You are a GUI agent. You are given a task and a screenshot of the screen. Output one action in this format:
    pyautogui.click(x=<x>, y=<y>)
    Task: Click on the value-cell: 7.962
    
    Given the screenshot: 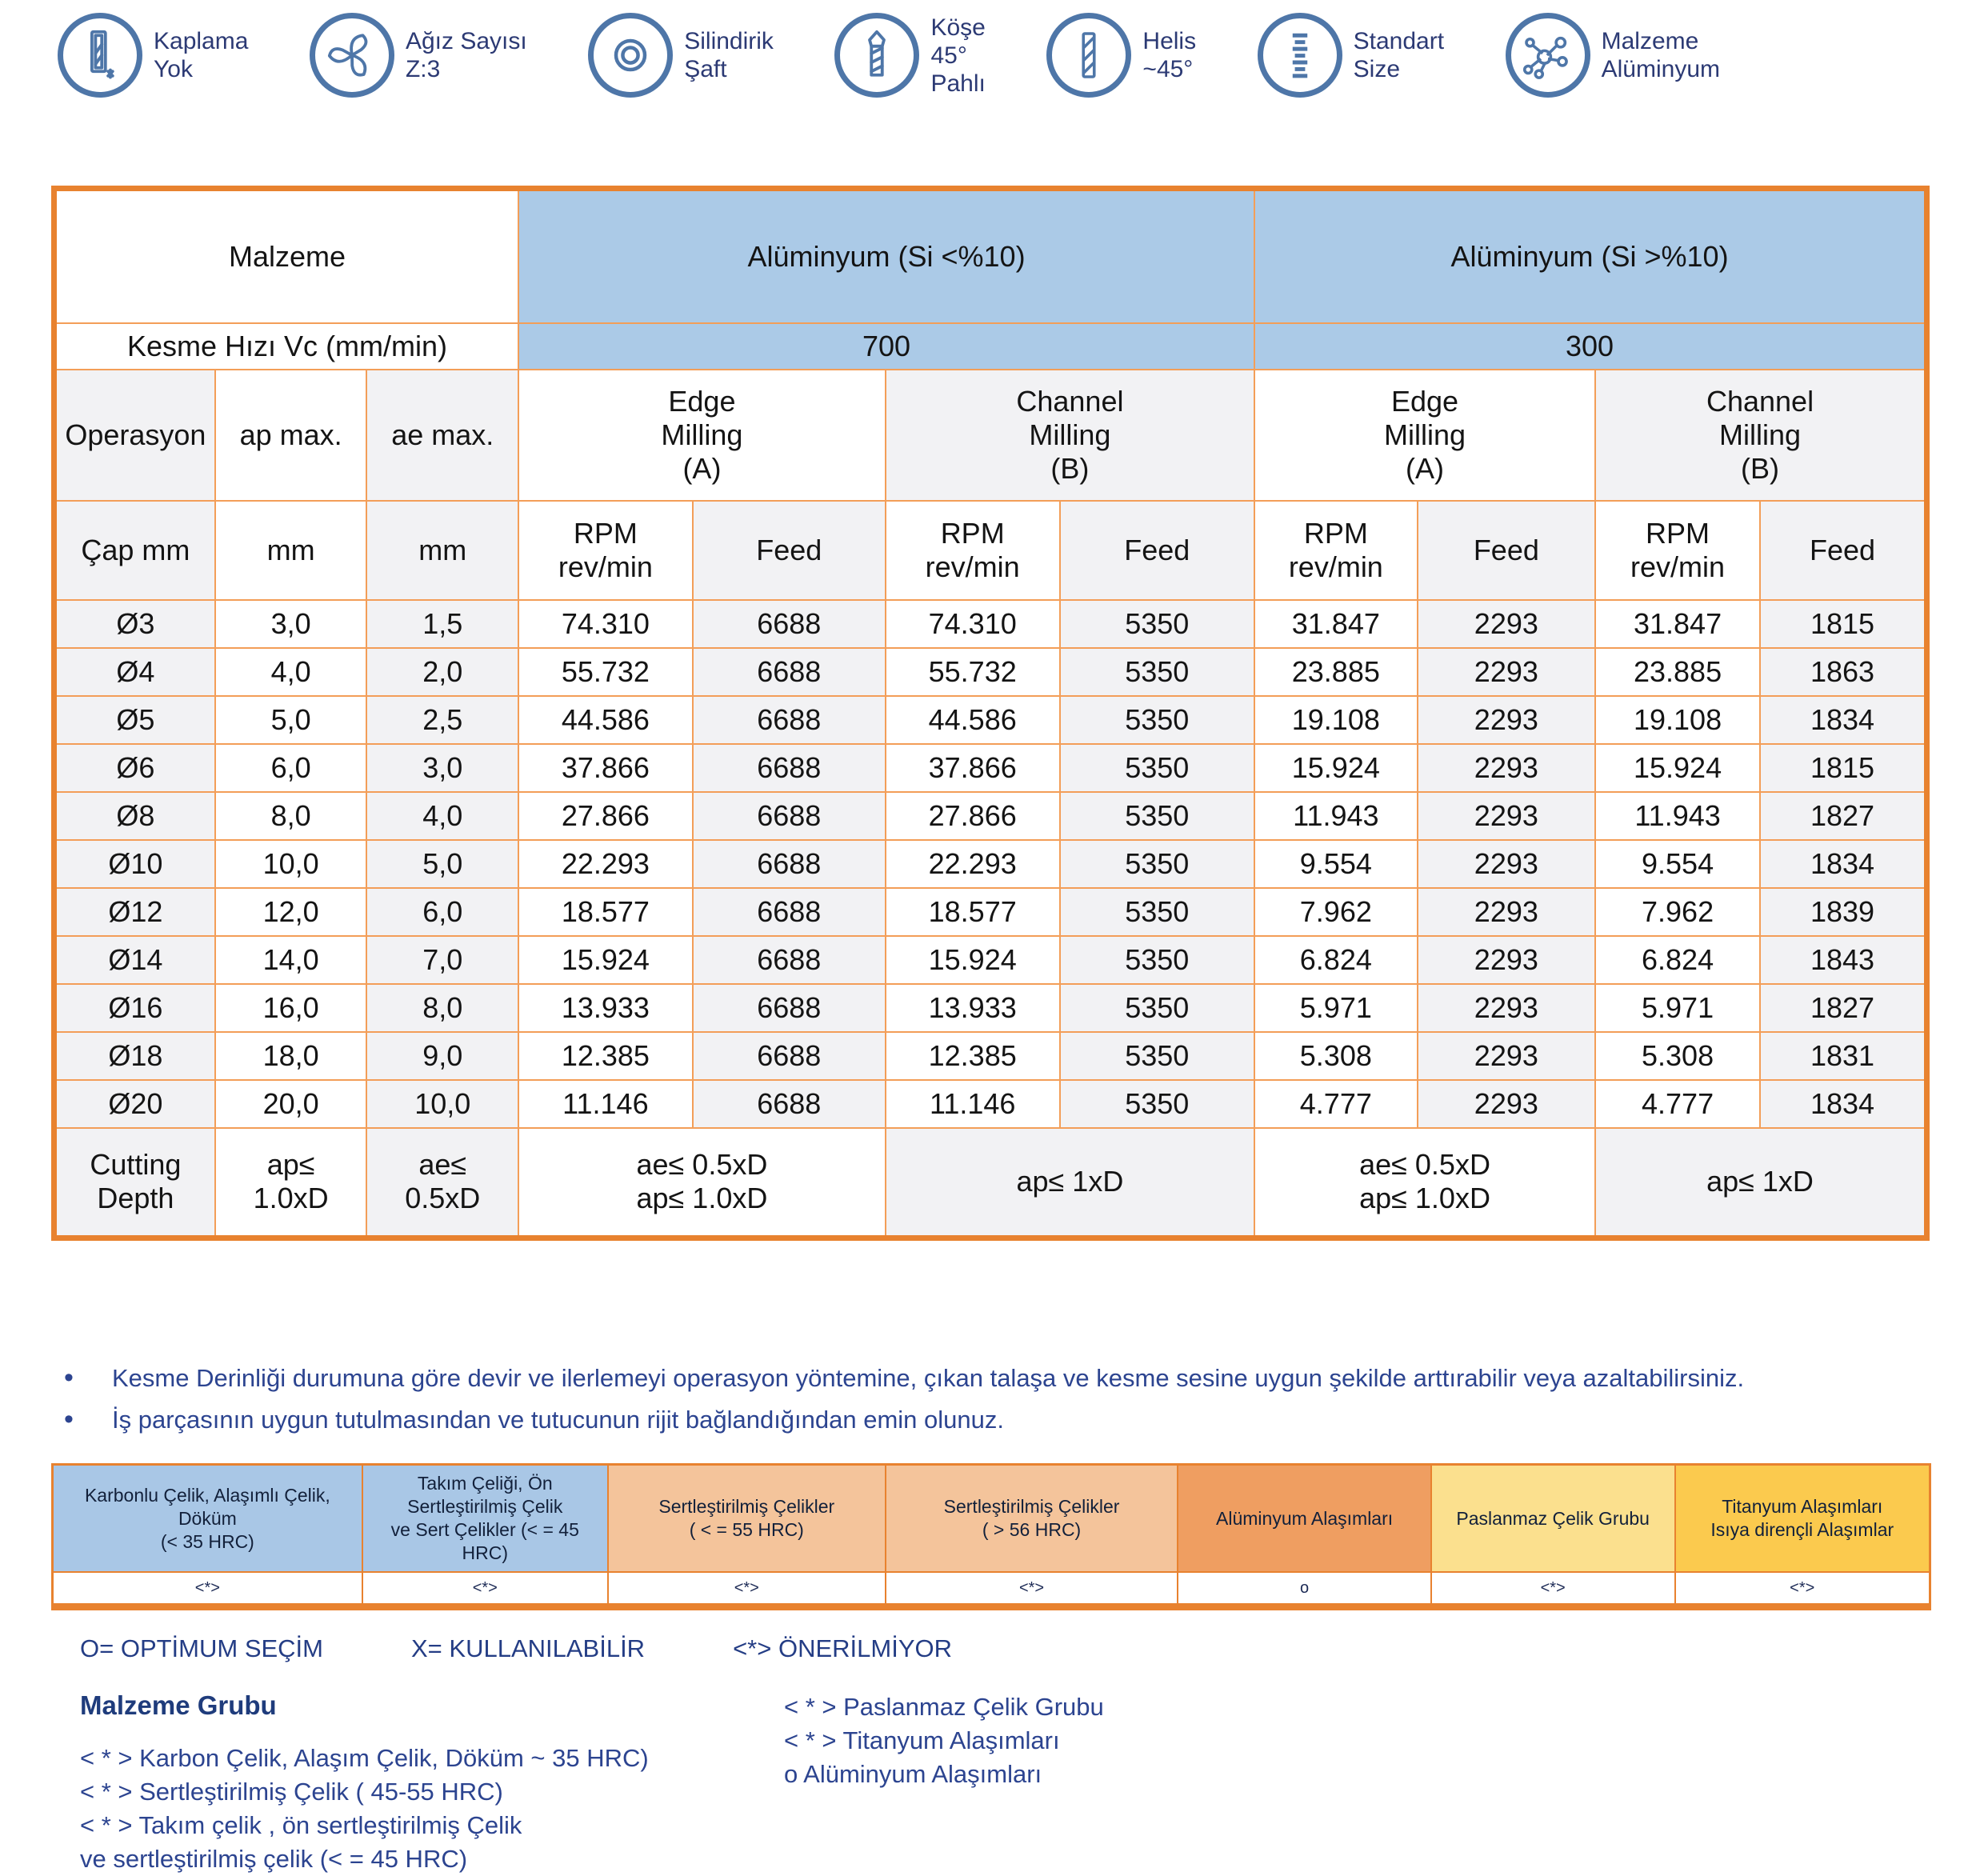 What is the action you would take?
    pyautogui.click(x=1336, y=911)
    